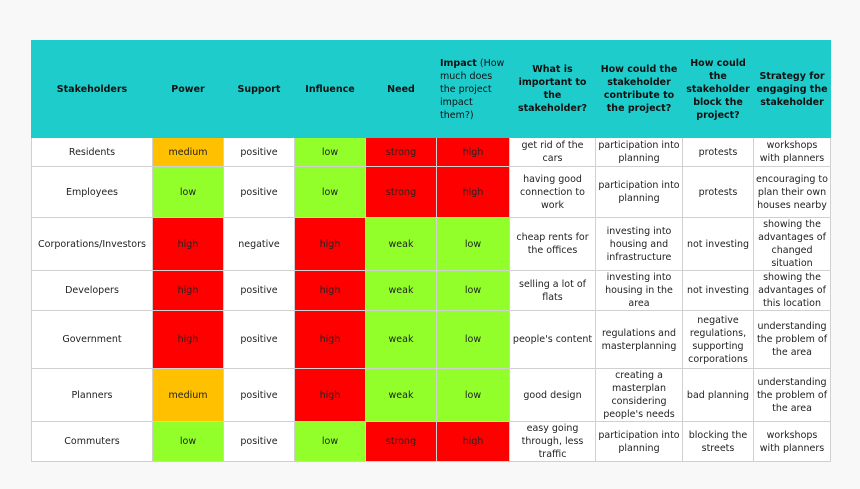  What do you see at coordinates (718, 441) in the screenshot?
I see `cell-block: blocking the streets` at bounding box center [718, 441].